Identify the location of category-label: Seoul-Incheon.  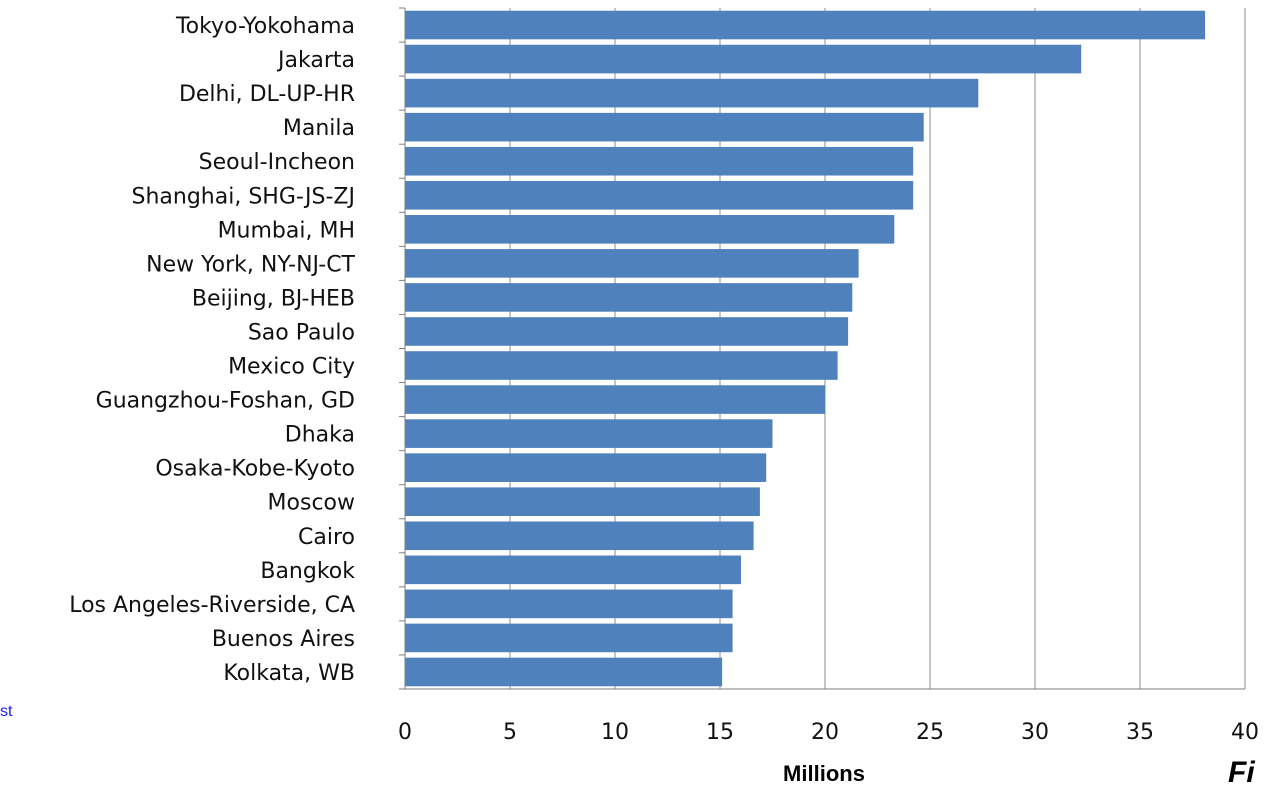
(277, 162).